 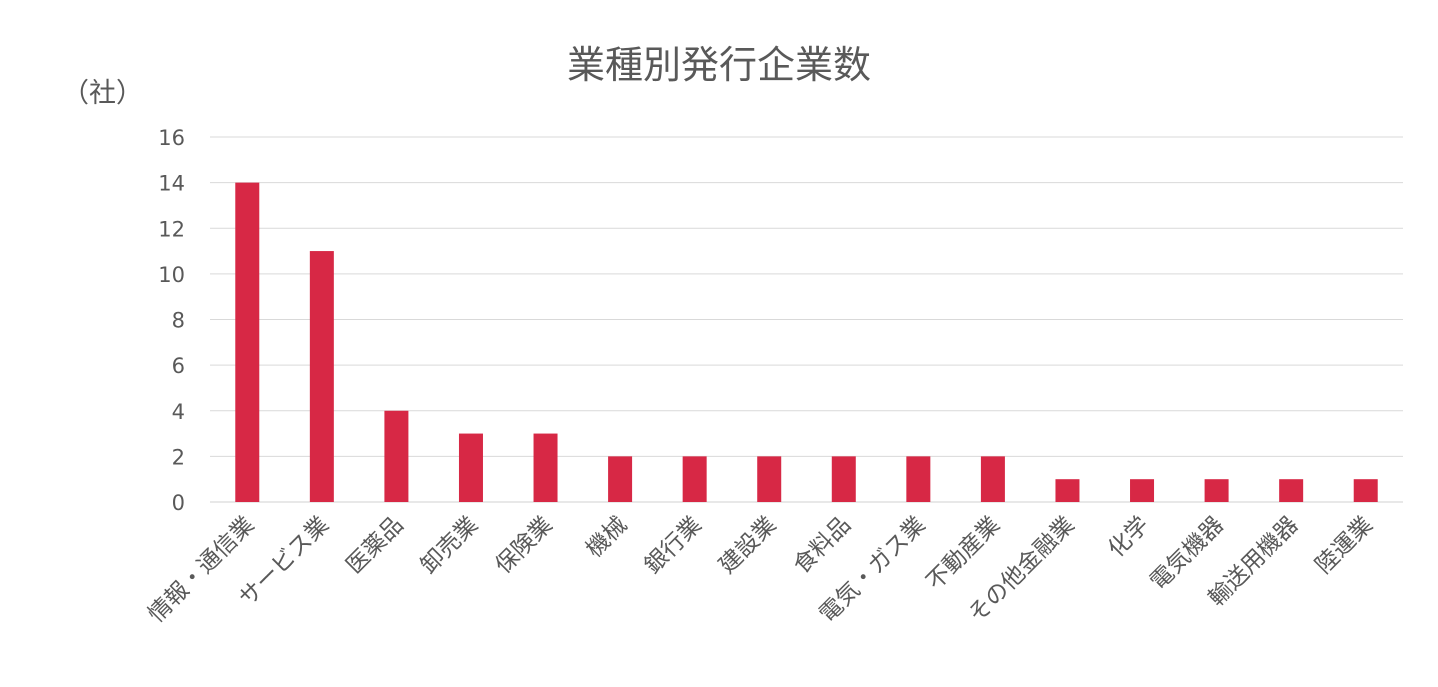 What do you see at coordinates (171, 184) in the screenshot?
I see `y-tick-label: 14` at bounding box center [171, 184].